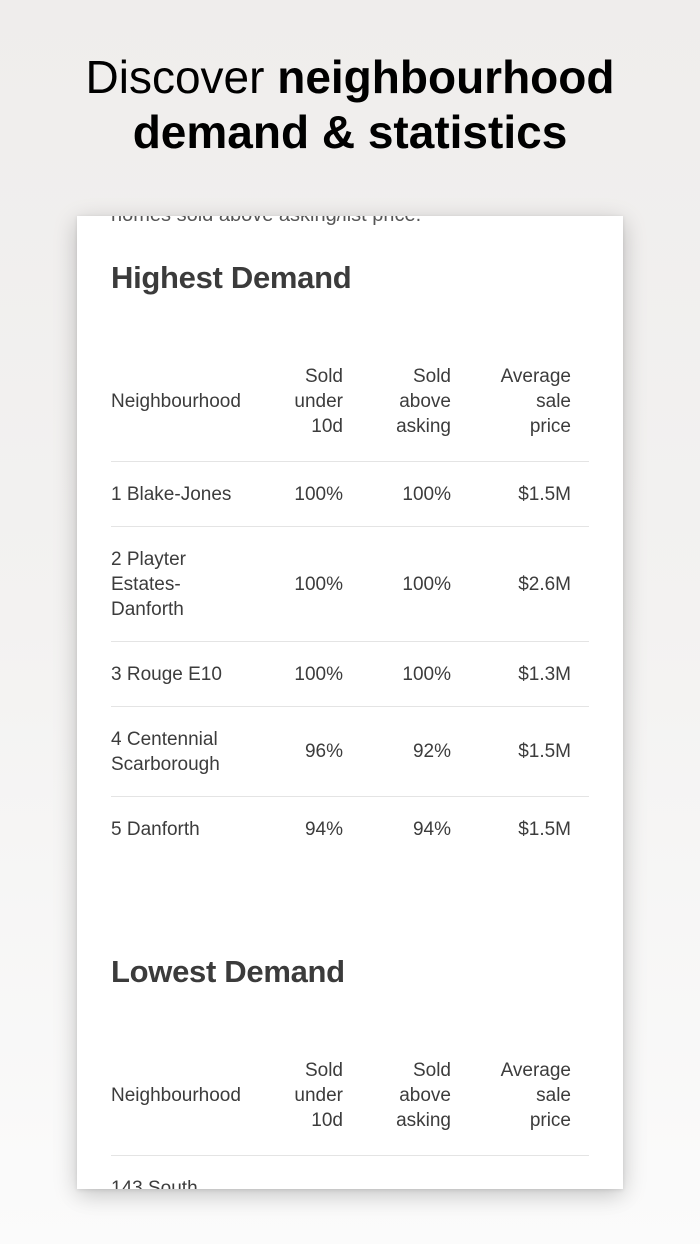 The image size is (700, 1244). I want to click on headline-bold-2: demand & statistics, so click(350, 132).